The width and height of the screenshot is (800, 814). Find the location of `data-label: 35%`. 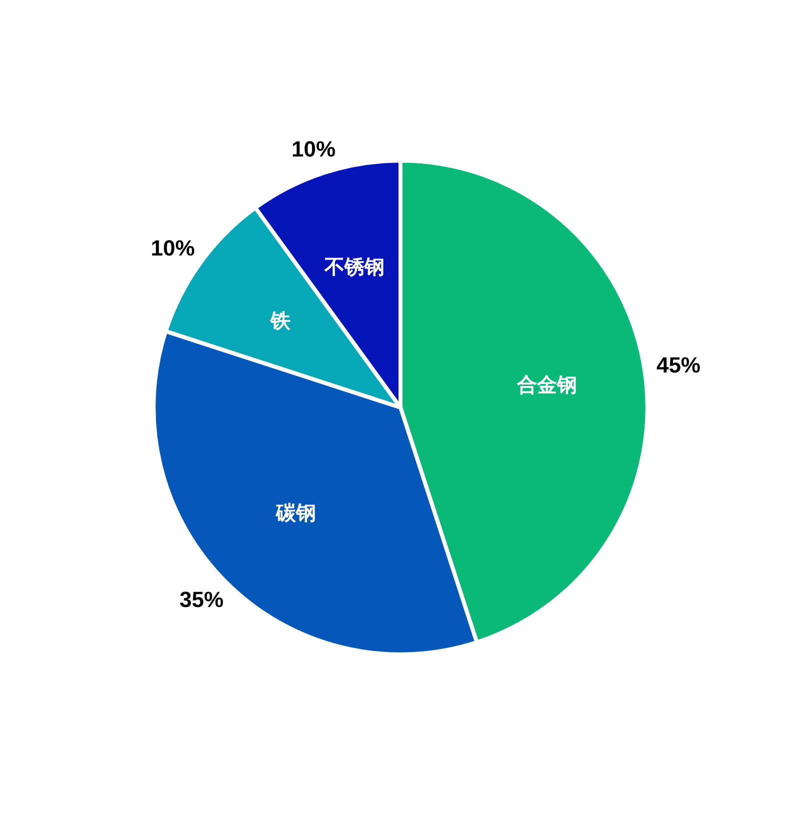

data-label: 35% is located at coordinates (201, 599).